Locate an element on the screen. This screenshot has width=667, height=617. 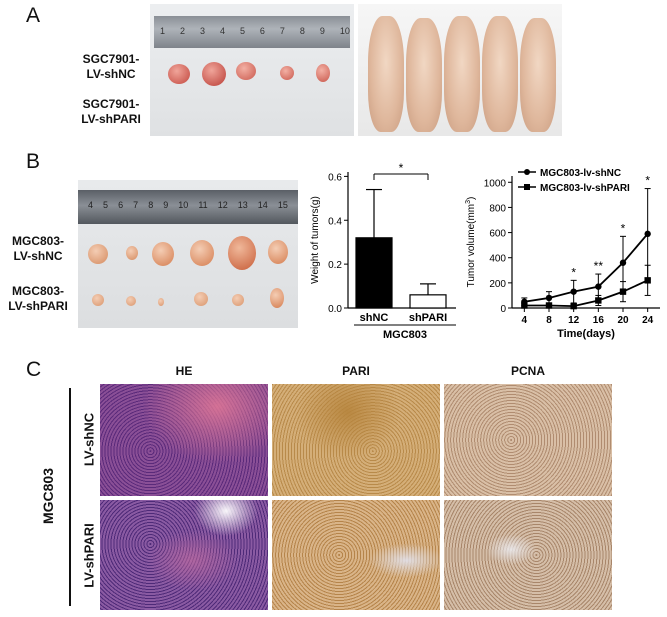
row-label-text: LV-shPARI is located at coordinates (89, 555).